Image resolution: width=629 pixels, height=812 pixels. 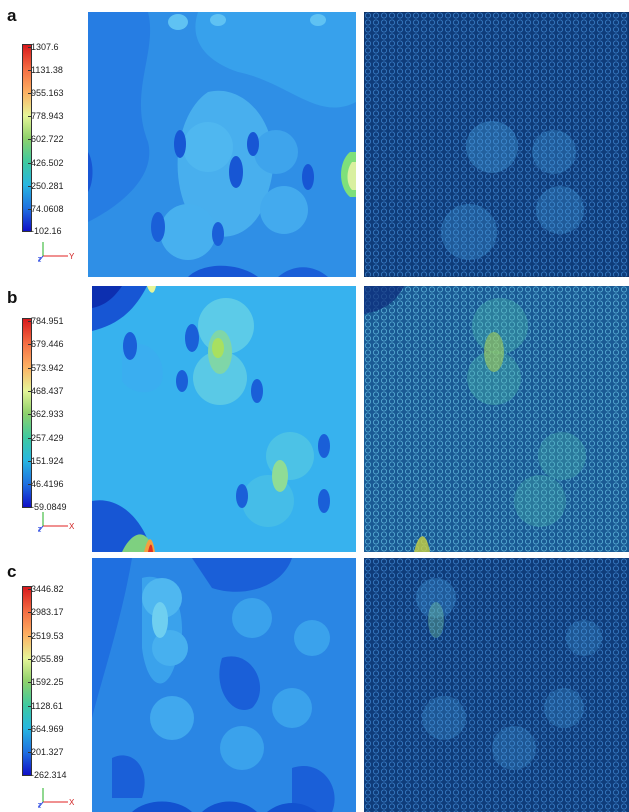 What do you see at coordinates (12, 571) in the screenshot?
I see `panel-label-c: c` at bounding box center [12, 571].